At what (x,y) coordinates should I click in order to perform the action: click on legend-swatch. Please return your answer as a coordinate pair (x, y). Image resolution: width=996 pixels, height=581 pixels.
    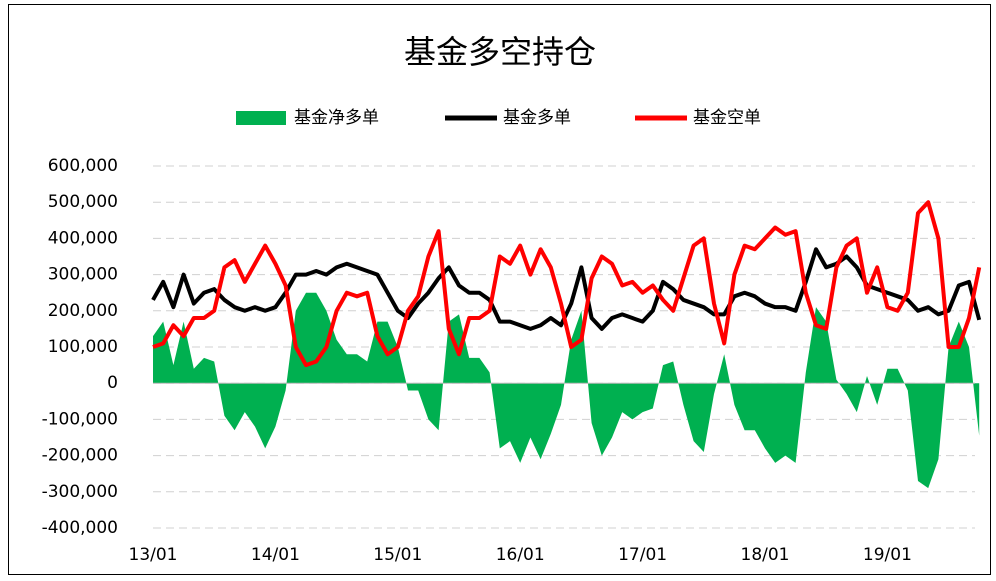
    Looking at the image, I should click on (261, 118).